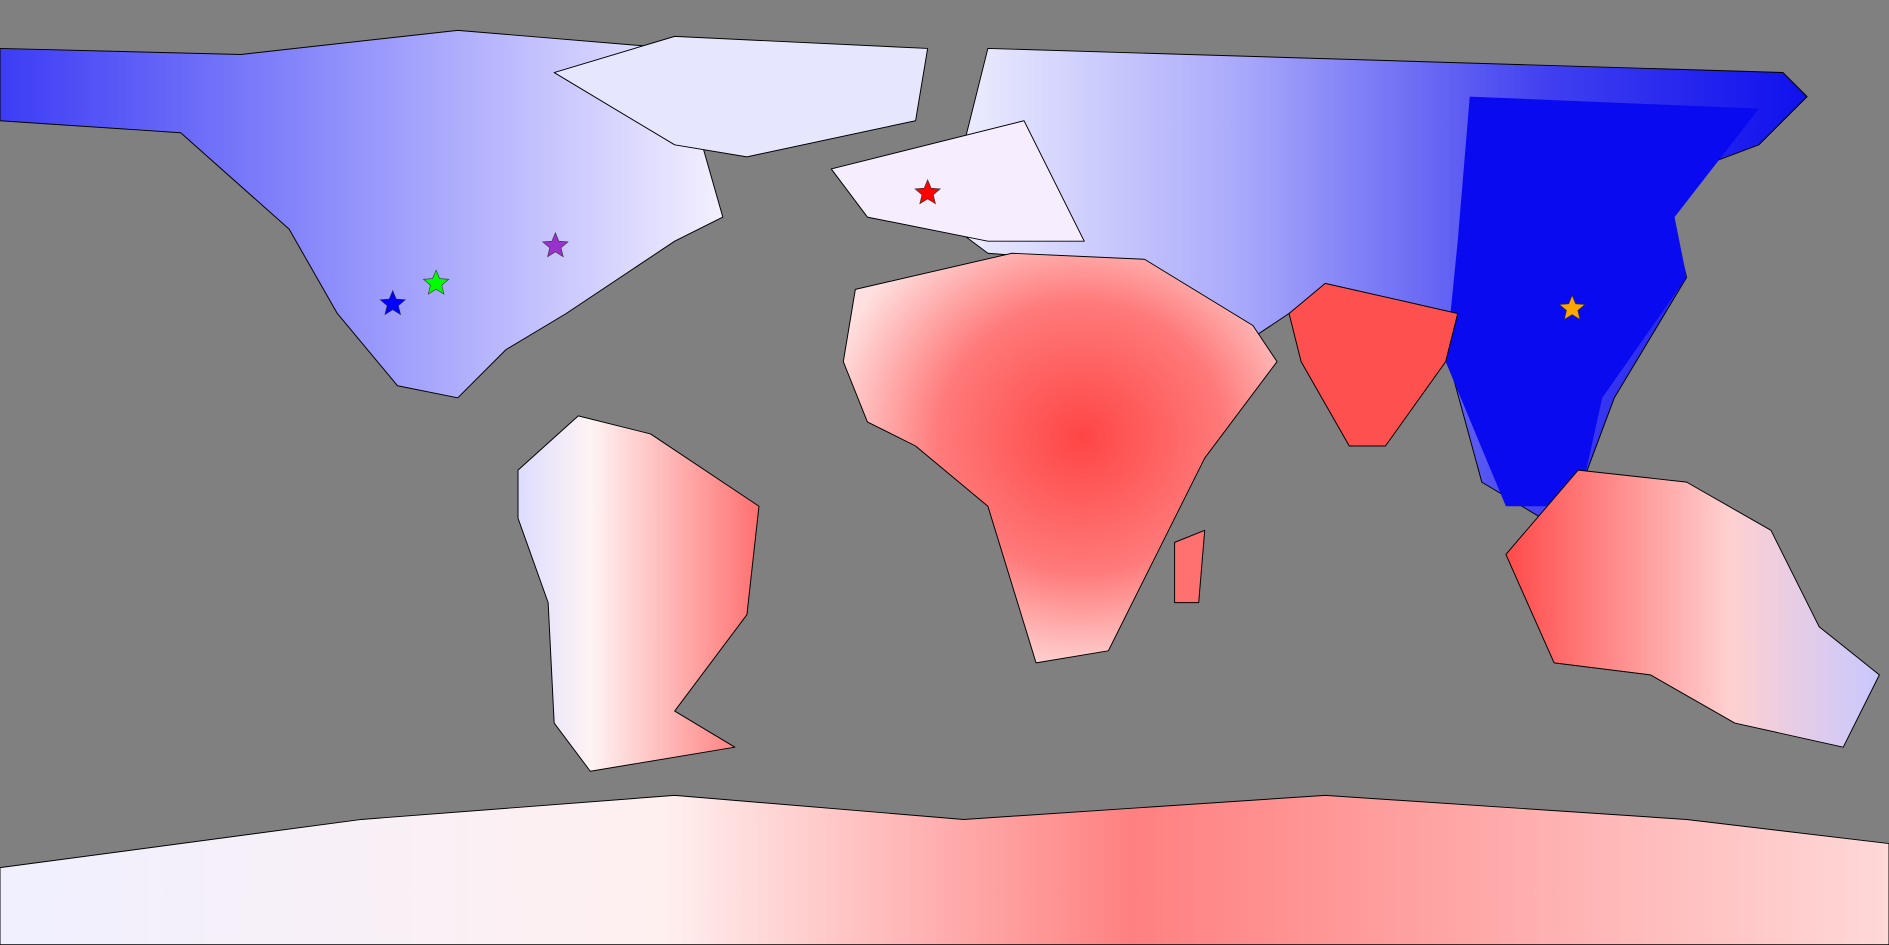 This screenshot has width=1889, height=945. I want to click on south-america, so click(638, 593).